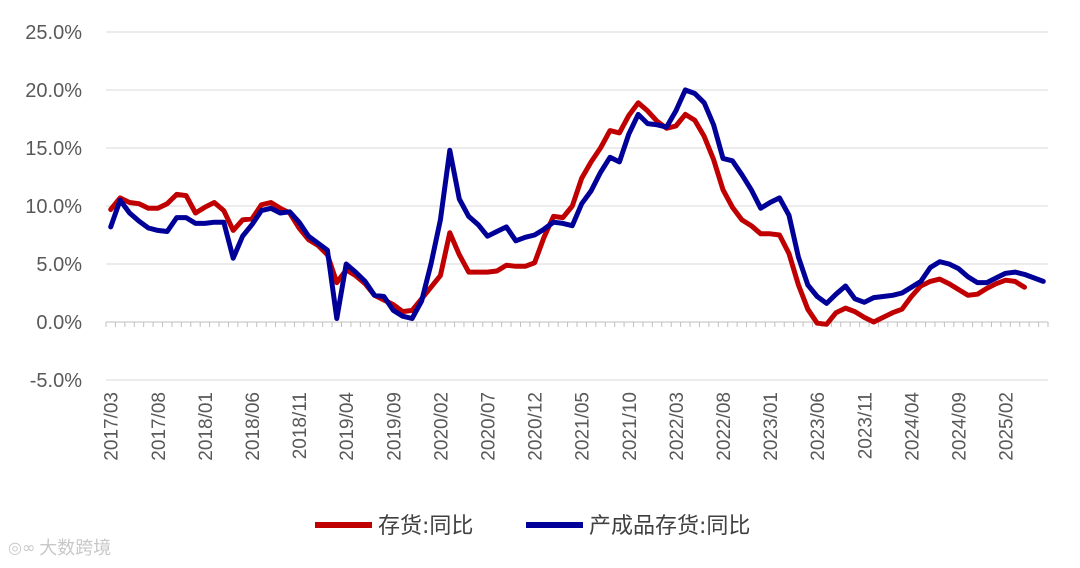 Image resolution: width=1080 pixels, height=568 pixels. What do you see at coordinates (865, 425) in the screenshot?
I see `x-tick-label: 2023/11` at bounding box center [865, 425].